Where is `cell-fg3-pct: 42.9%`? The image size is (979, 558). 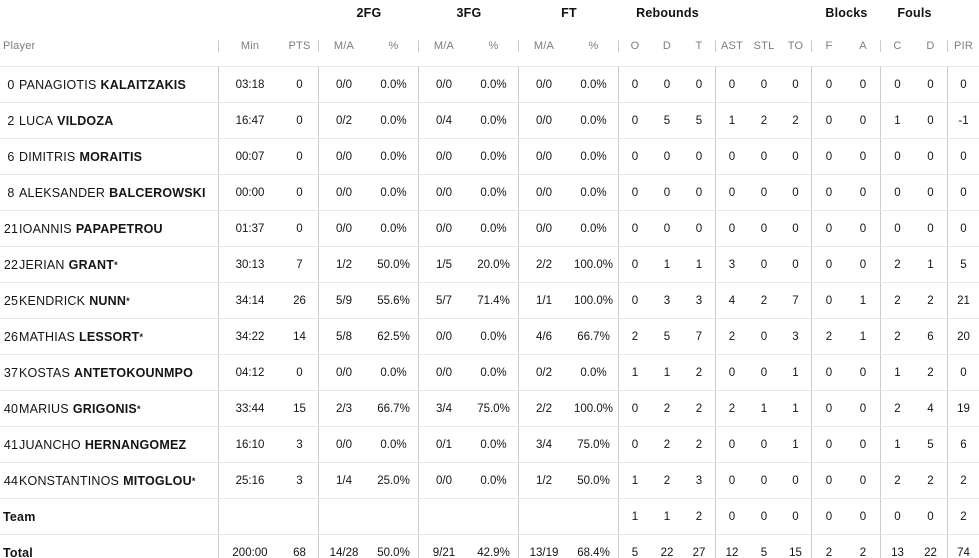 cell-fg3-pct: 42.9% is located at coordinates (494, 546).